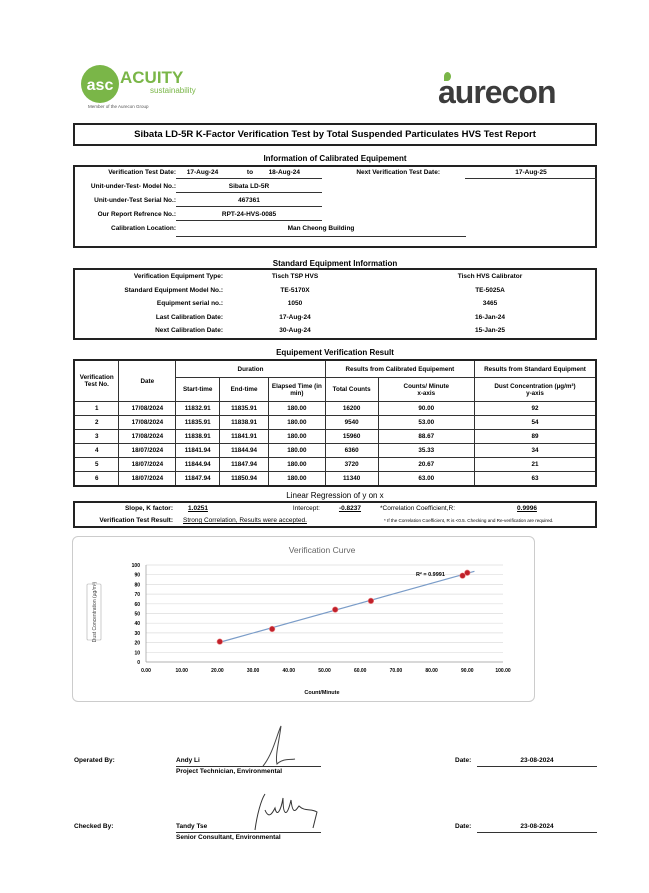  What do you see at coordinates (531, 174) in the screenshot?
I see `next-verification-date: 17-Aug-25` at bounding box center [531, 174].